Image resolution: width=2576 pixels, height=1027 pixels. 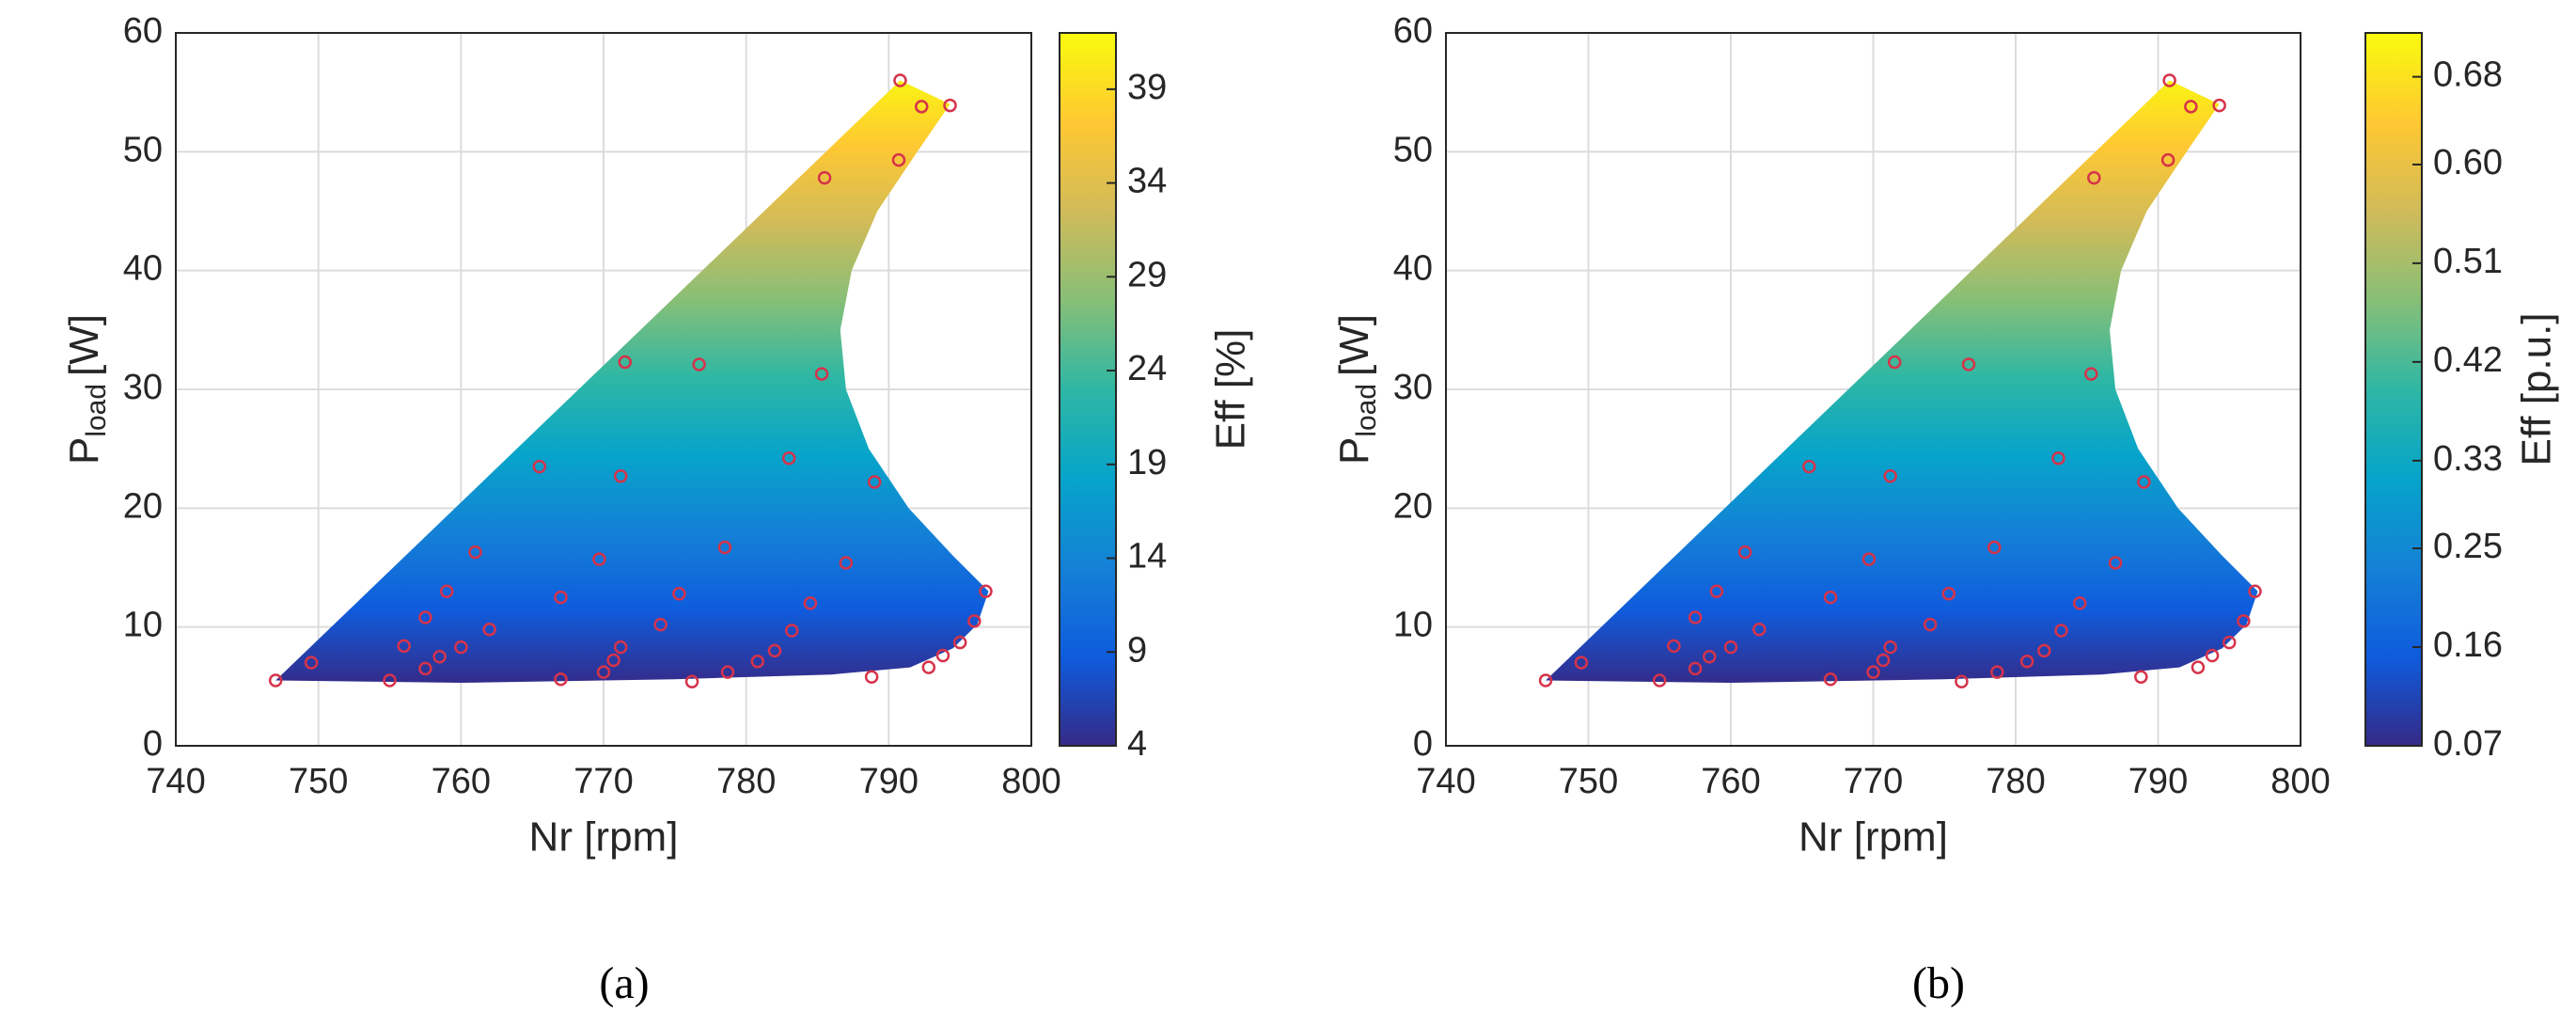 I want to click on colorbar-label: Eff [%], so click(x=1231, y=389).